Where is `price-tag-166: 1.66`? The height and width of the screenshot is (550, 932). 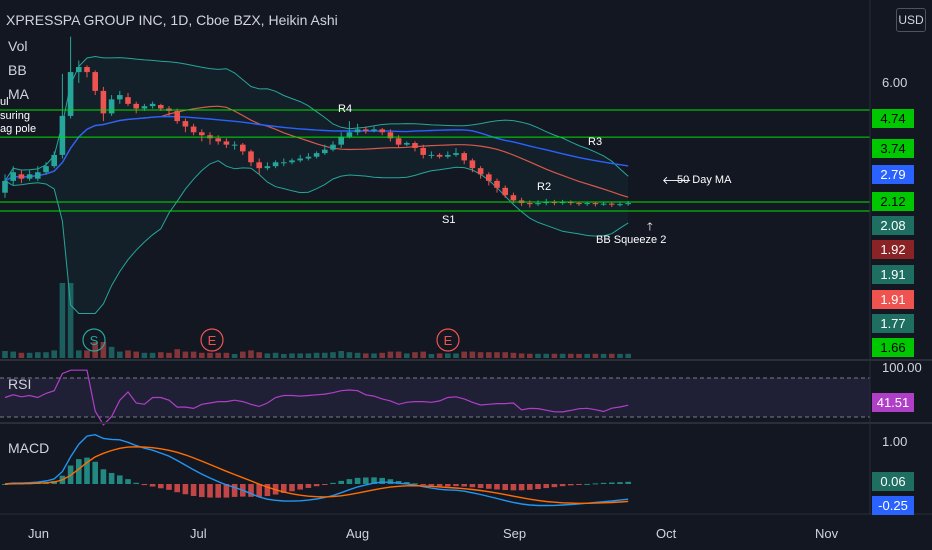
price-tag-166: 1.66 is located at coordinates (893, 347).